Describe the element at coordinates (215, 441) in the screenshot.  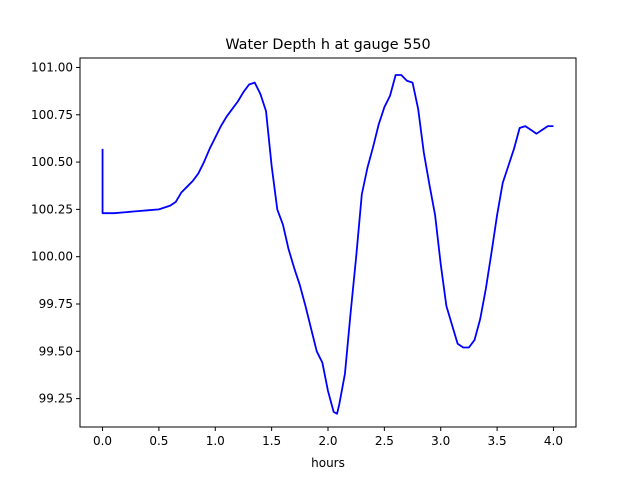
I see `x-tick-label: 1.0` at that location.